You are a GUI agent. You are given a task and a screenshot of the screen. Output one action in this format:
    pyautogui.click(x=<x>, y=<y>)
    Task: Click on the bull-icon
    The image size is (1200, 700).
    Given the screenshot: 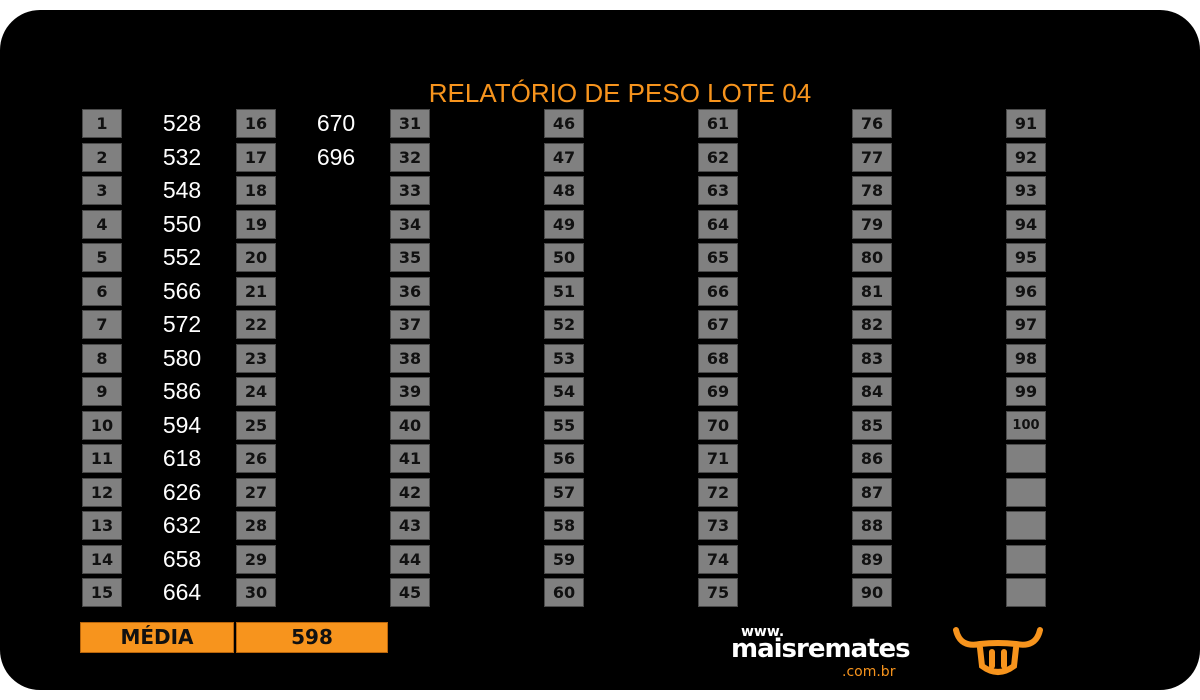 What is the action you would take?
    pyautogui.click(x=998, y=651)
    